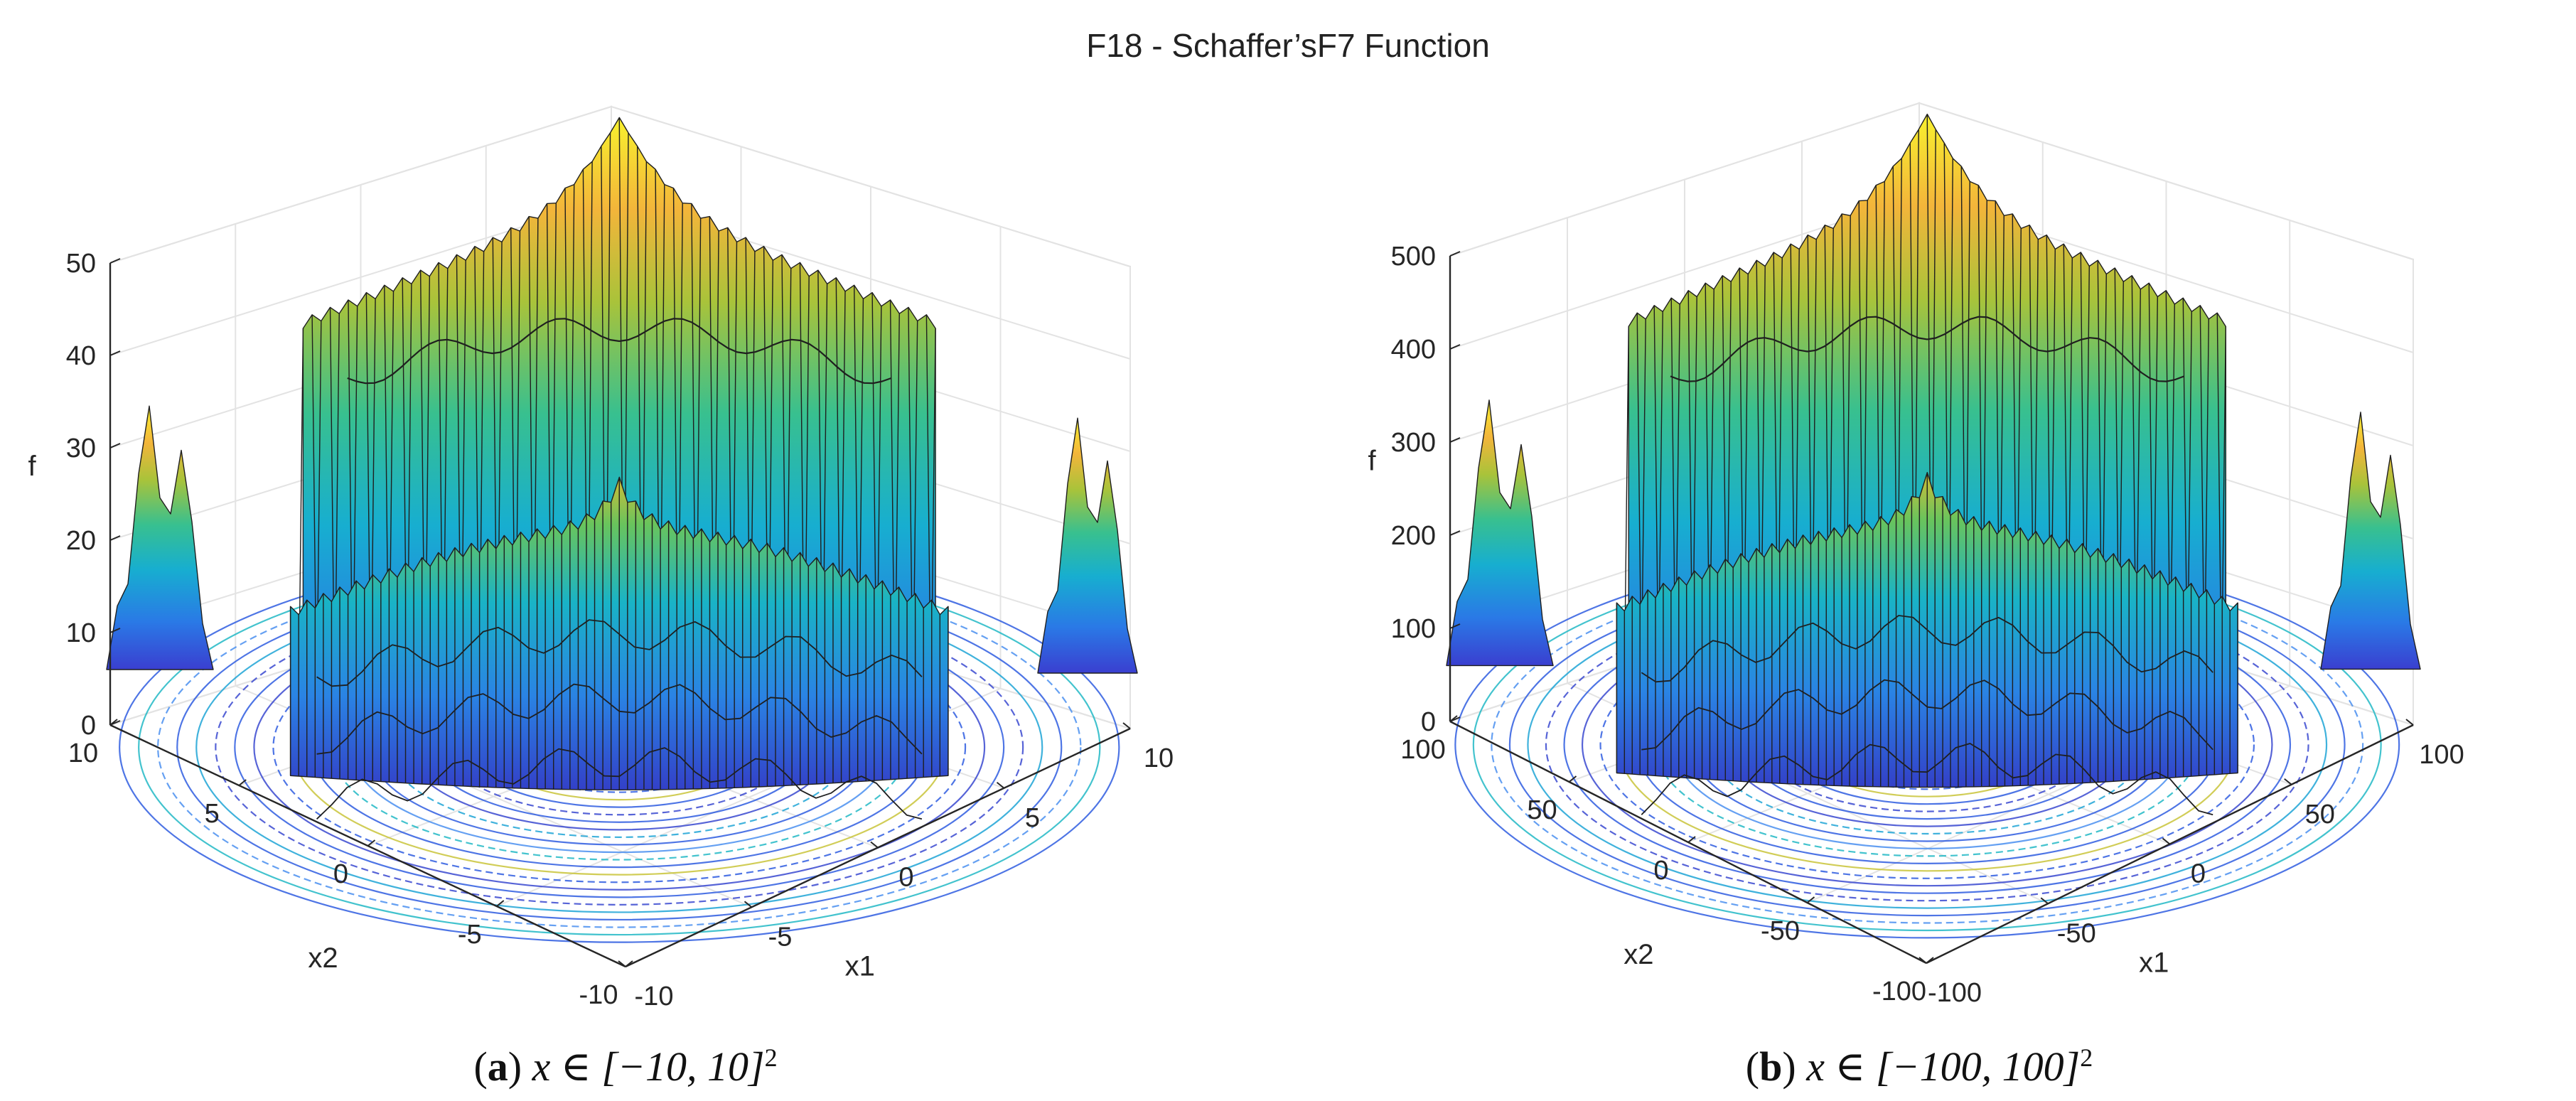 This screenshot has width=2576, height=1101. I want to click on caption-b-label: b, so click(1770, 1066).